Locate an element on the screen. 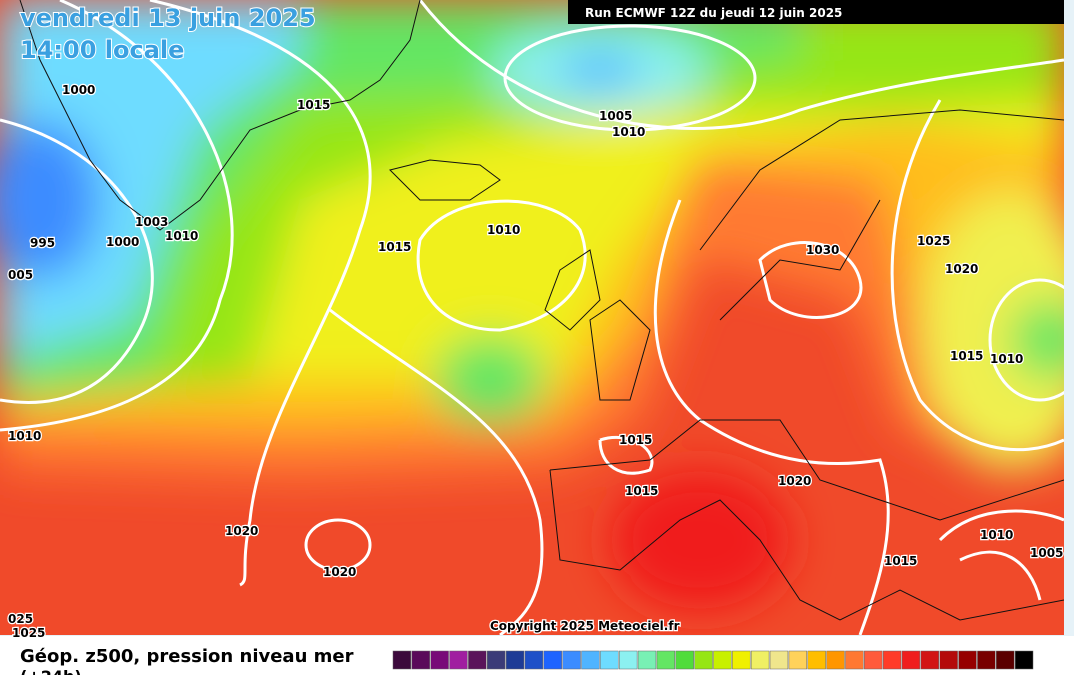  isobar-label: 1003 is located at coordinates (151, 222).